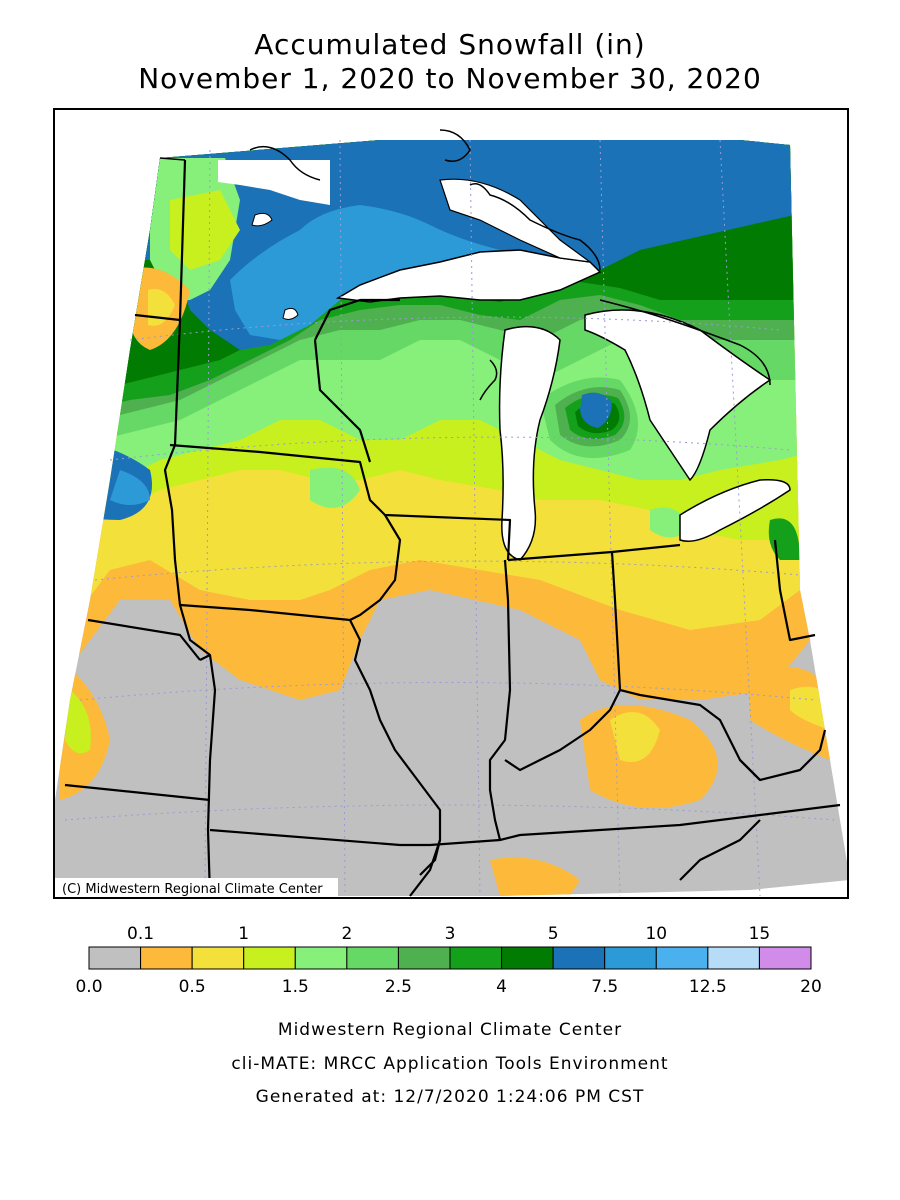  I want to click on ontario-shoreline, so click(515, 220).